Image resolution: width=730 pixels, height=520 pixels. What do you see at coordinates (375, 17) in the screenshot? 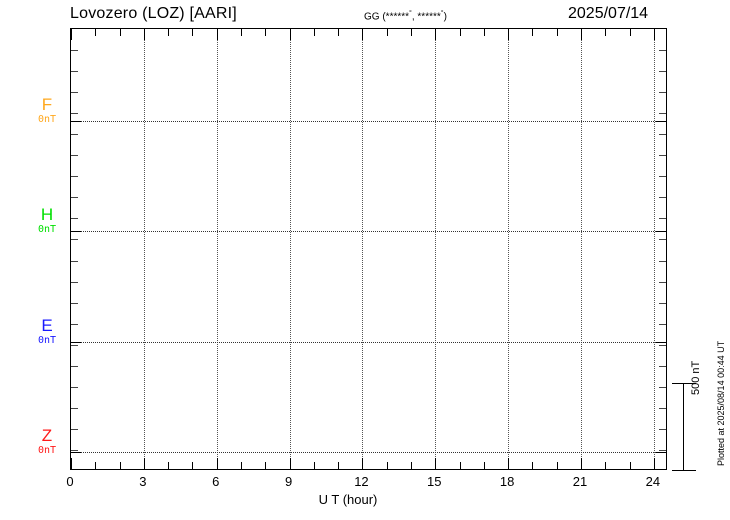
I see `coords-prefix: GG (` at bounding box center [375, 17].